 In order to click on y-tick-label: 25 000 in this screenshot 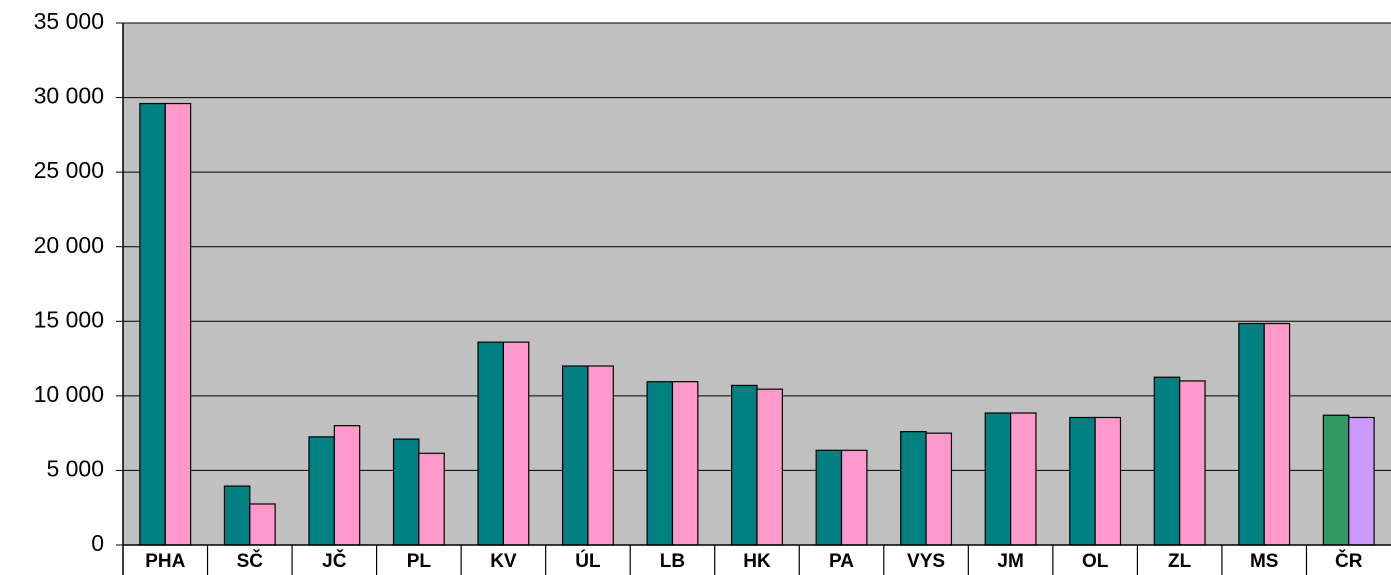, I will do `click(69, 170)`.